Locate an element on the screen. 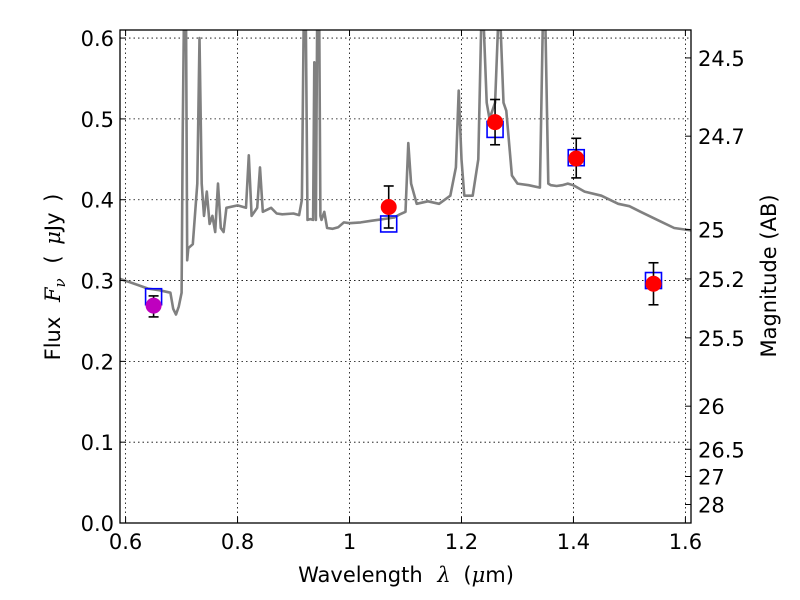 Image resolution: width=800 pixels, height=600 pixels. y-tick-label-3: 0.3 is located at coordinates (97, 282).